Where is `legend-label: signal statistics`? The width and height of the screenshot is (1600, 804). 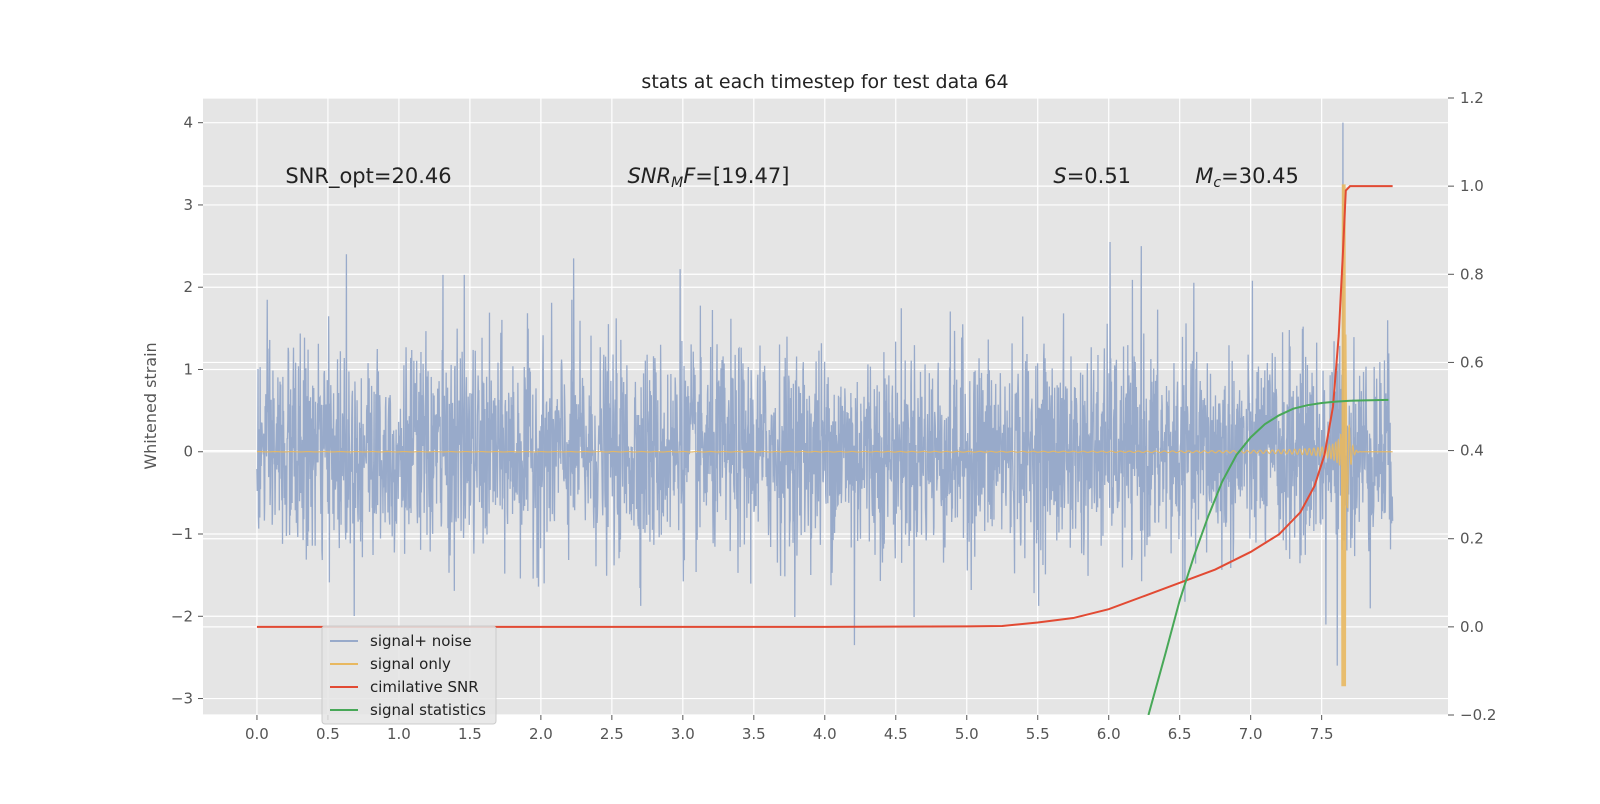 legend-label: signal statistics is located at coordinates (428, 710).